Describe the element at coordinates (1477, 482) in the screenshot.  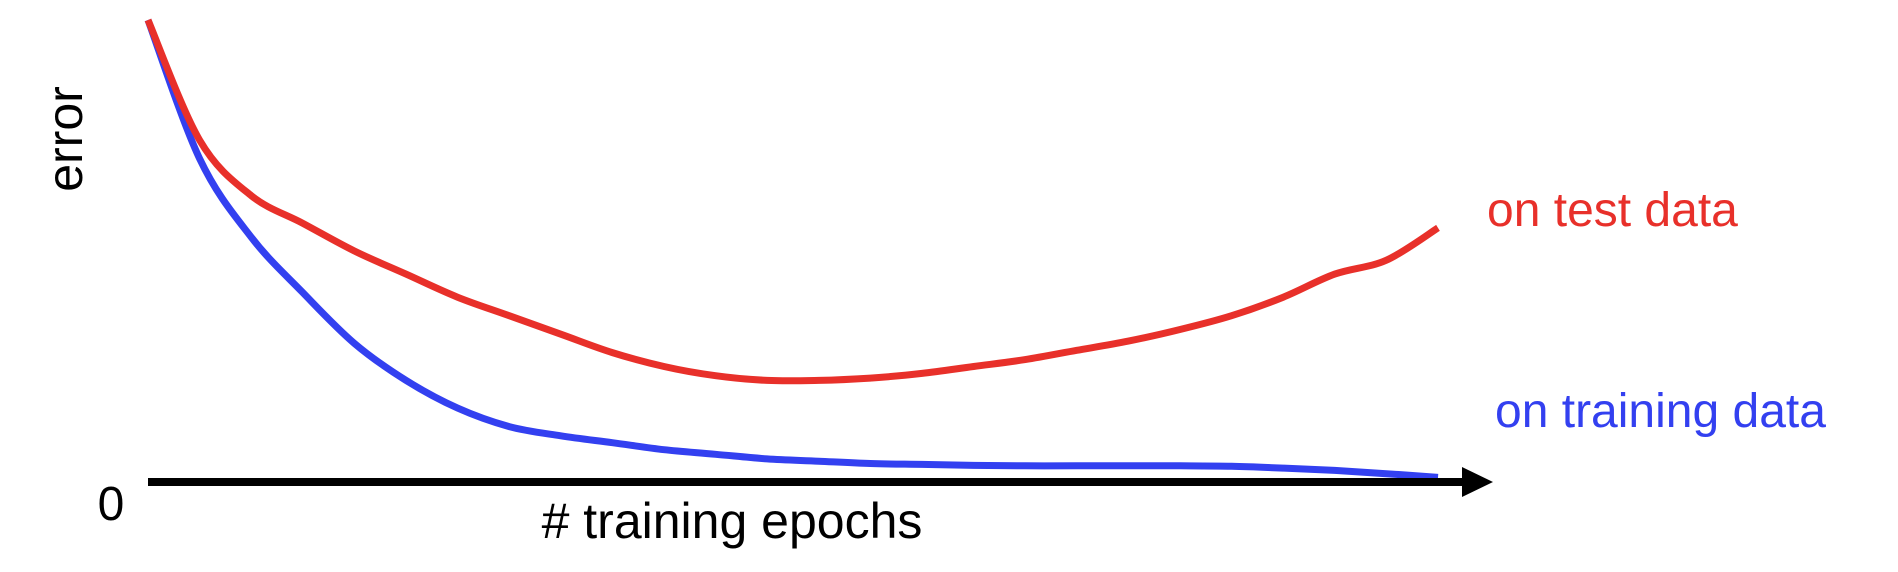
I see `x-axis-arrow-icon` at that location.